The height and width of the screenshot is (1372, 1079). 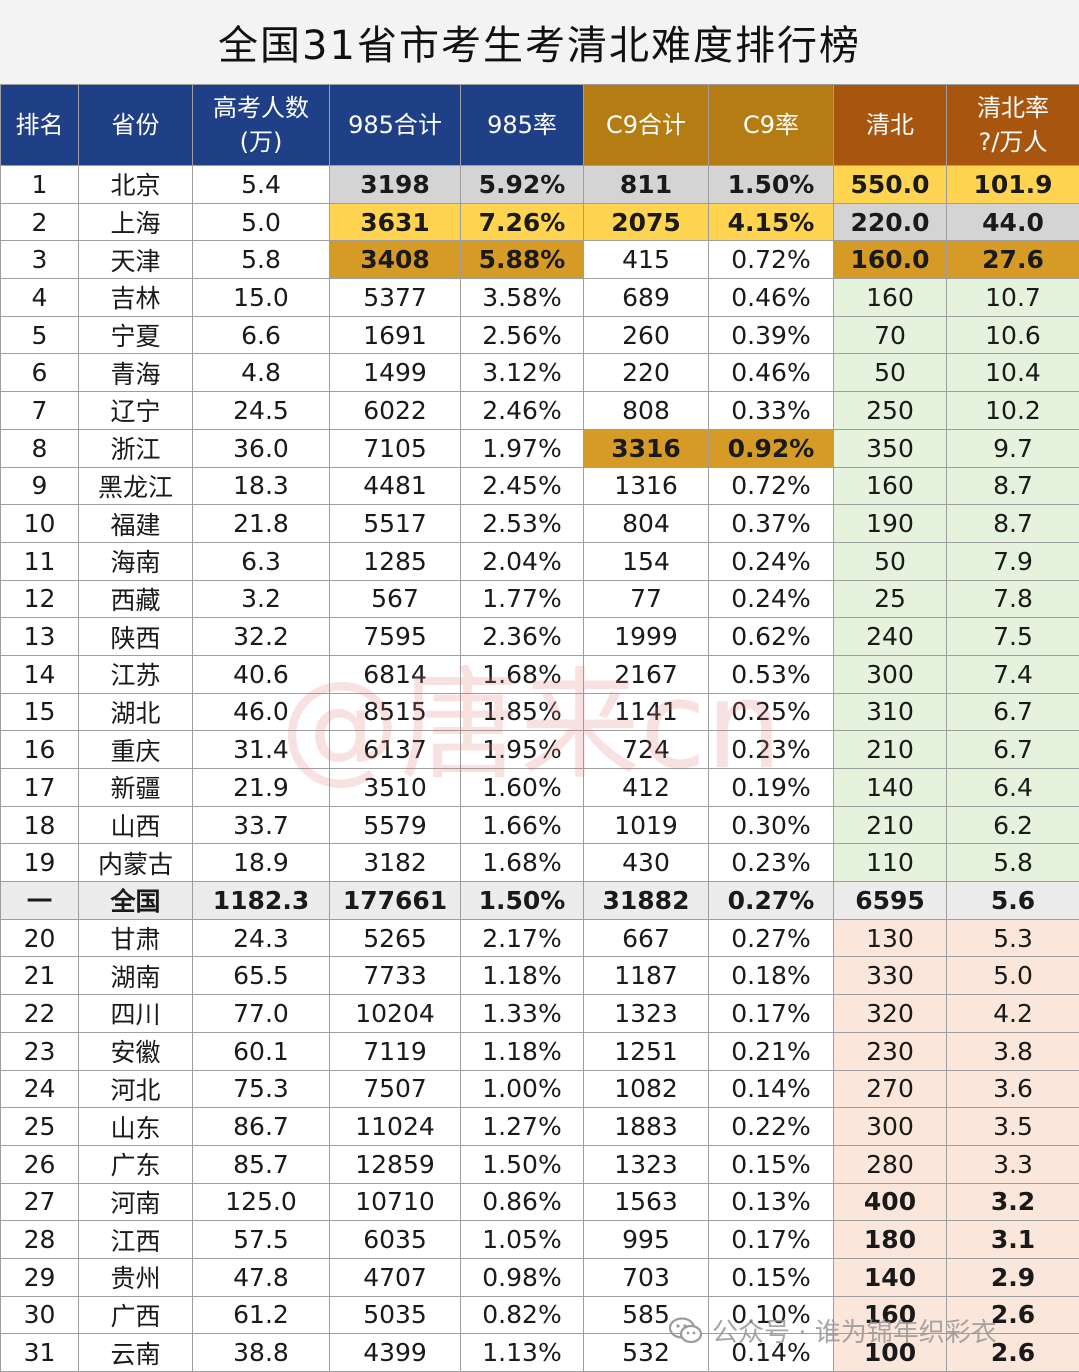 I want to click on province-cell: 北京, so click(x=135, y=184).